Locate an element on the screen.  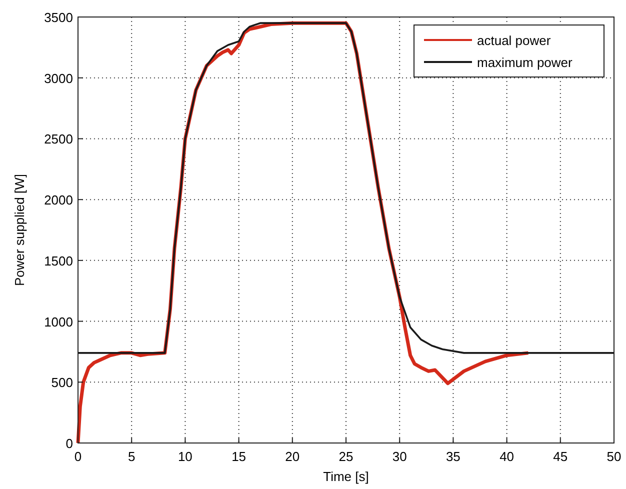
x-tick-label: 10 is located at coordinates (185, 456).